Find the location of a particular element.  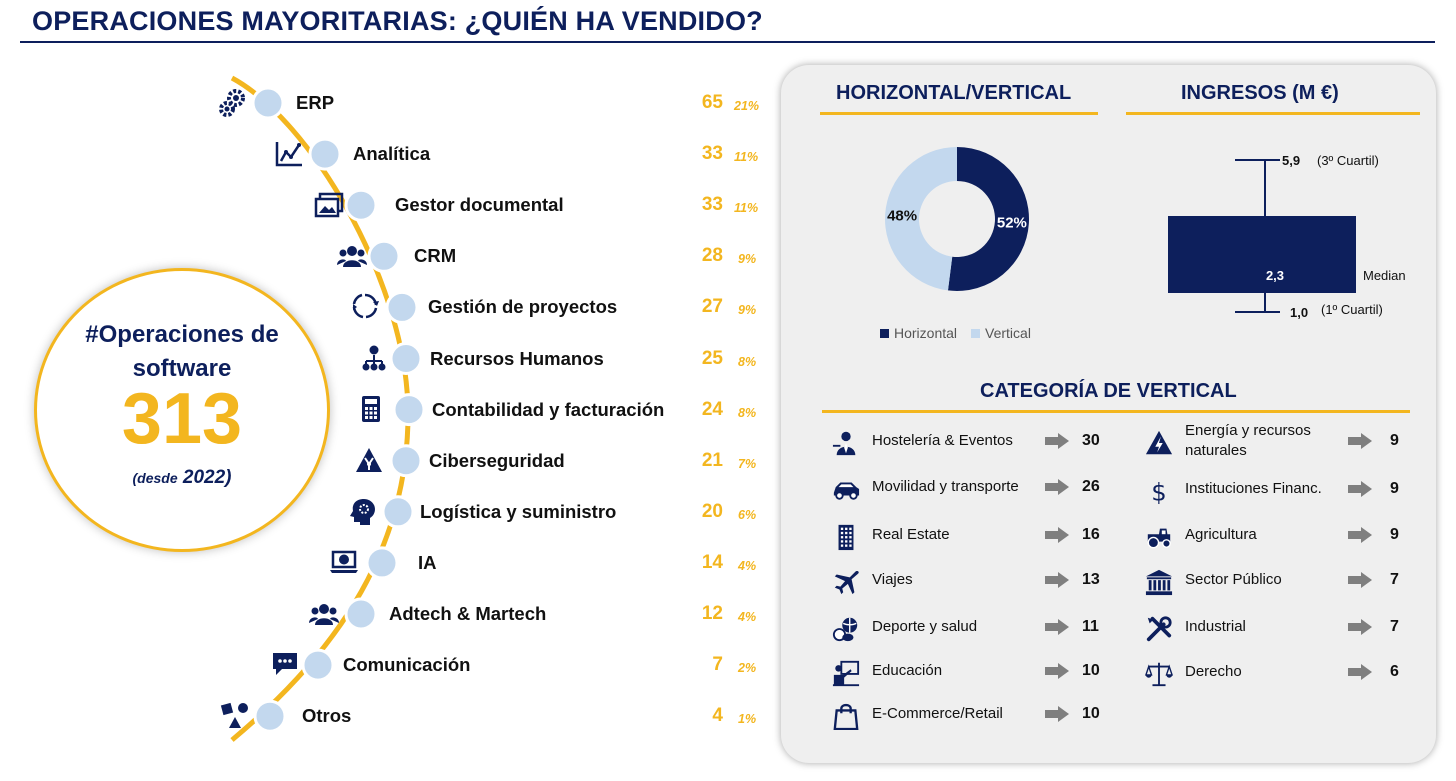

category-count: 7 is located at coordinates (717, 665).